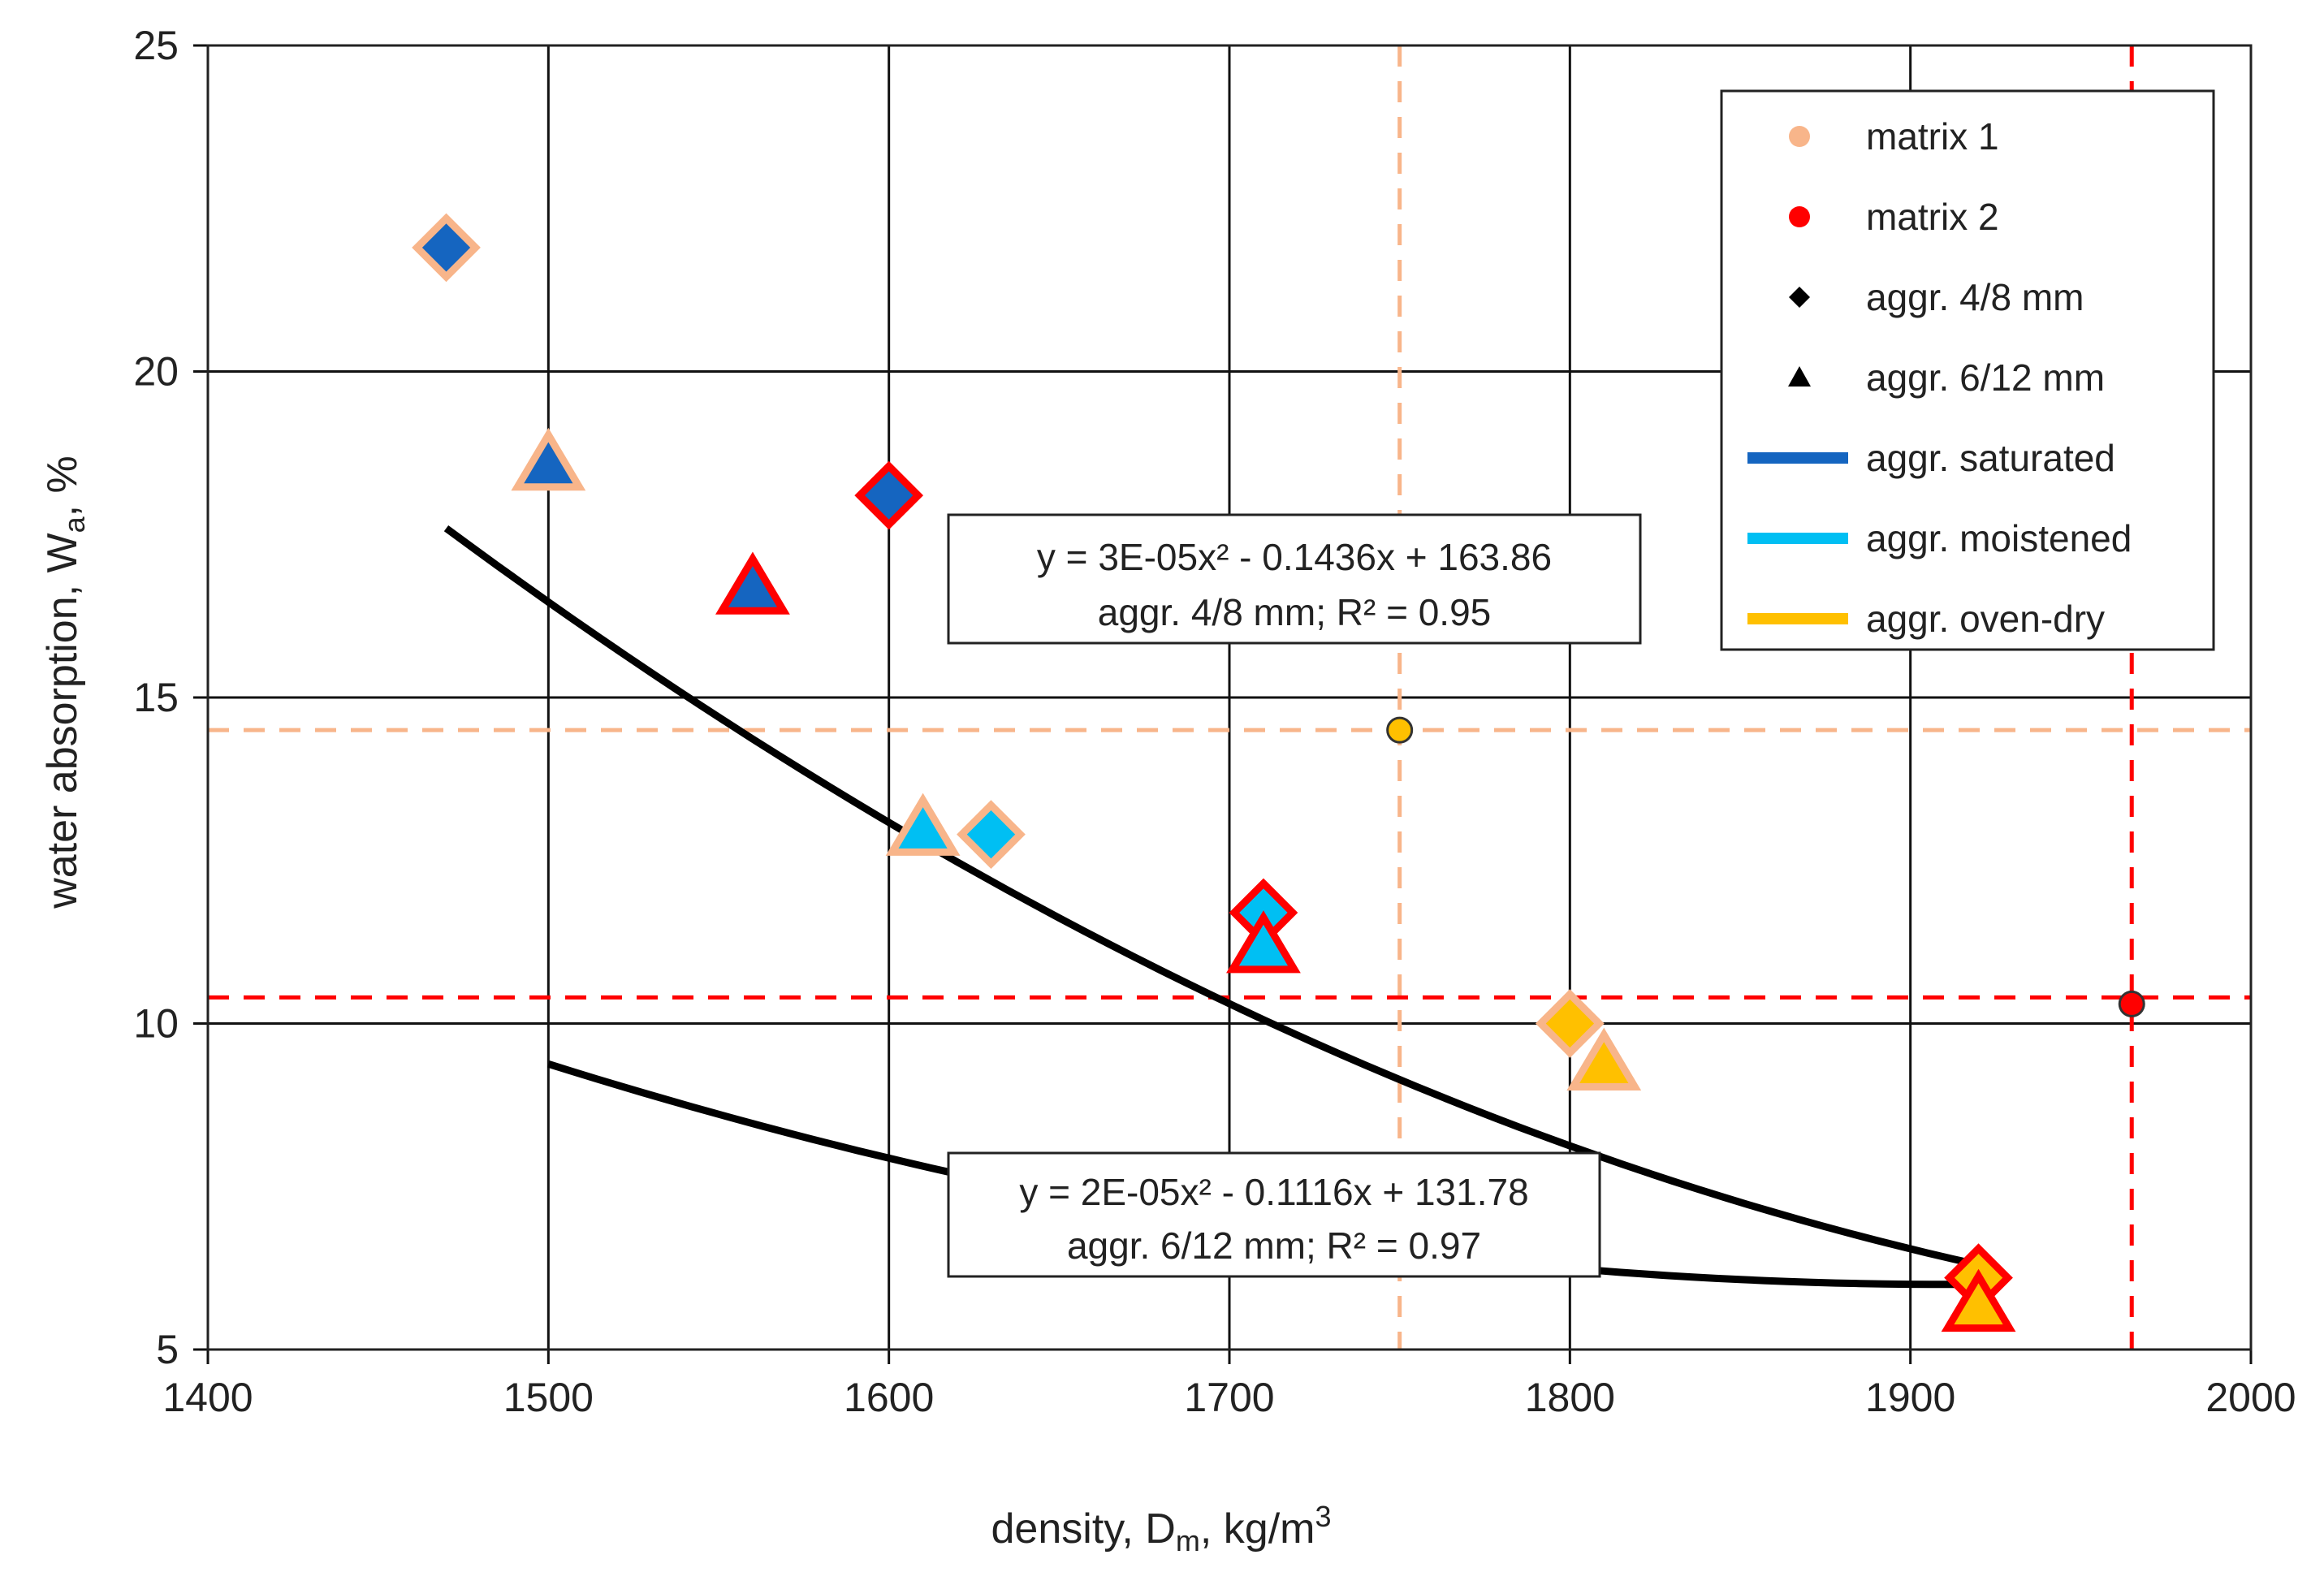 This screenshot has height=1585, width=2324. I want to click on equation-4-8-line2: aggr. 4/8 mm; R² = 0.95, so click(1295, 612).